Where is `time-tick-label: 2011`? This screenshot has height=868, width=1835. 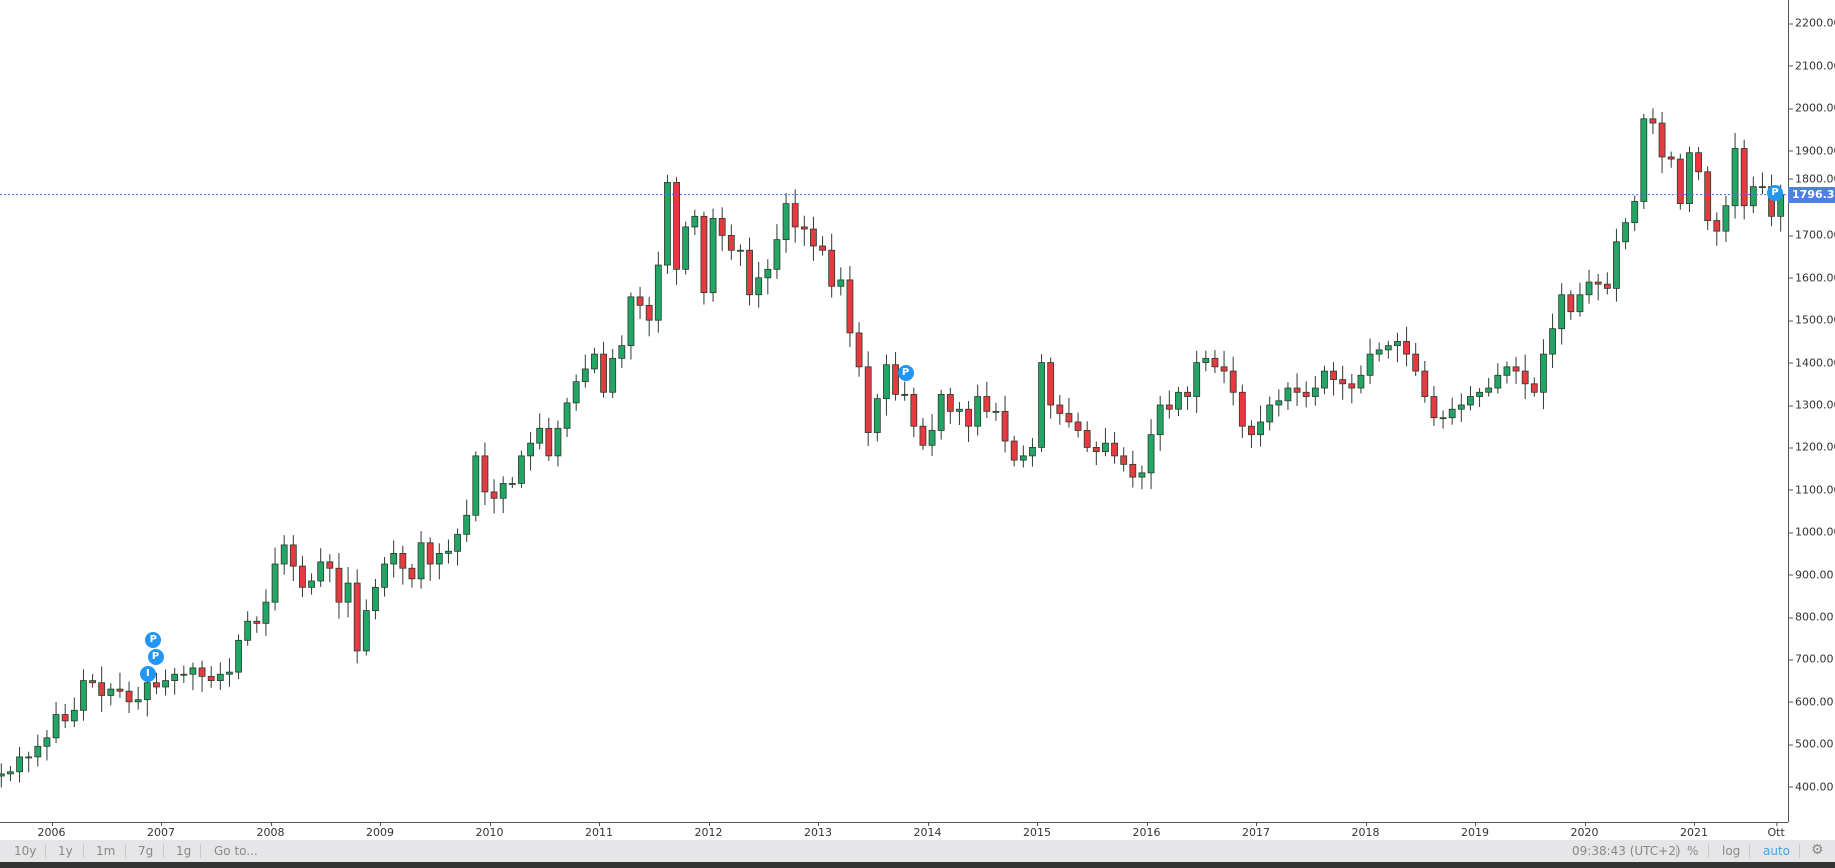 time-tick-label: 2011 is located at coordinates (599, 831).